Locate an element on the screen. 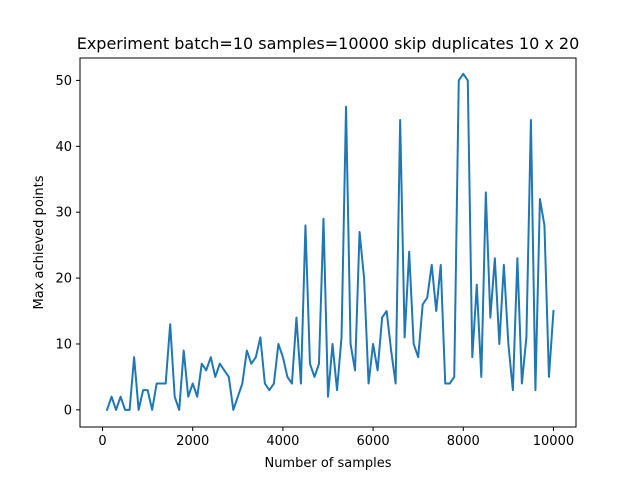 The image size is (640, 480). x-tick-label: 8000 is located at coordinates (463, 441).